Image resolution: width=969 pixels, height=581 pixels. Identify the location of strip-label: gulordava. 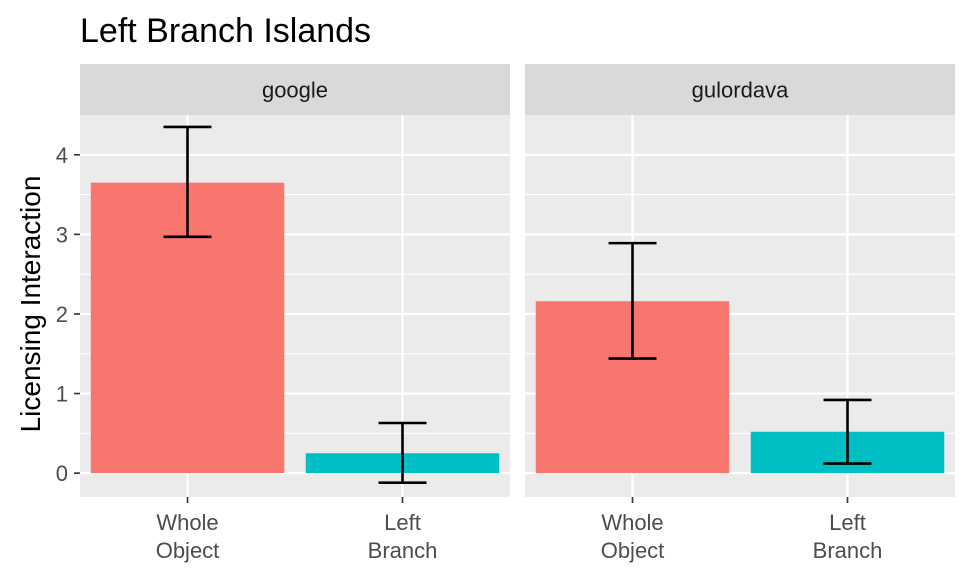
(740, 90).